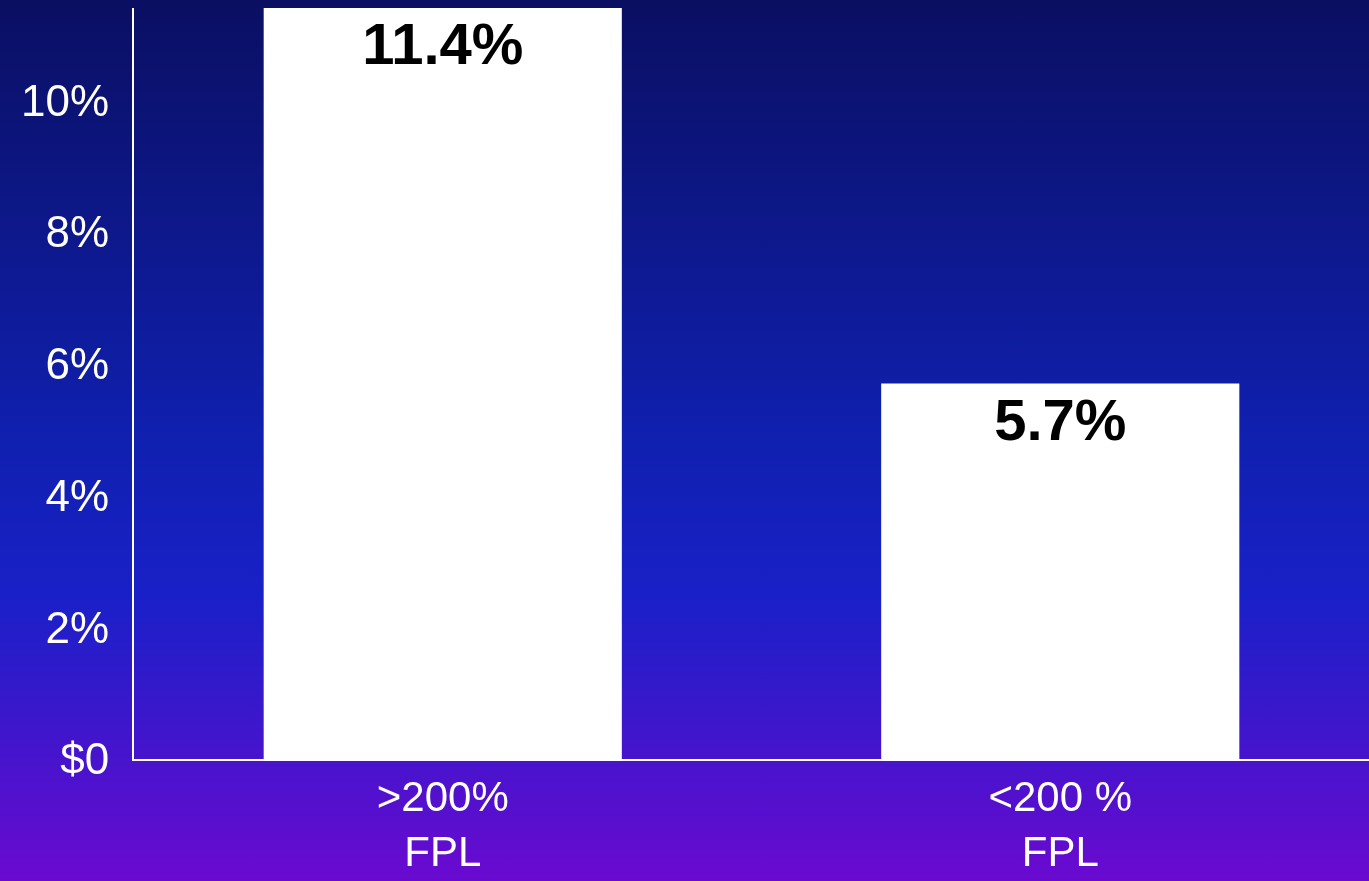  I want to click on y-tick-label: 2%, so click(77, 627).